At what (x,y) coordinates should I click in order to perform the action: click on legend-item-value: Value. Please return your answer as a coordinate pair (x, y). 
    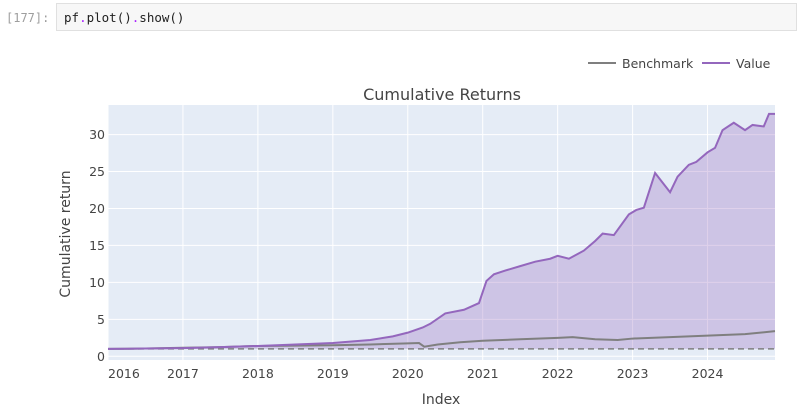
    Looking at the image, I should click on (736, 63).